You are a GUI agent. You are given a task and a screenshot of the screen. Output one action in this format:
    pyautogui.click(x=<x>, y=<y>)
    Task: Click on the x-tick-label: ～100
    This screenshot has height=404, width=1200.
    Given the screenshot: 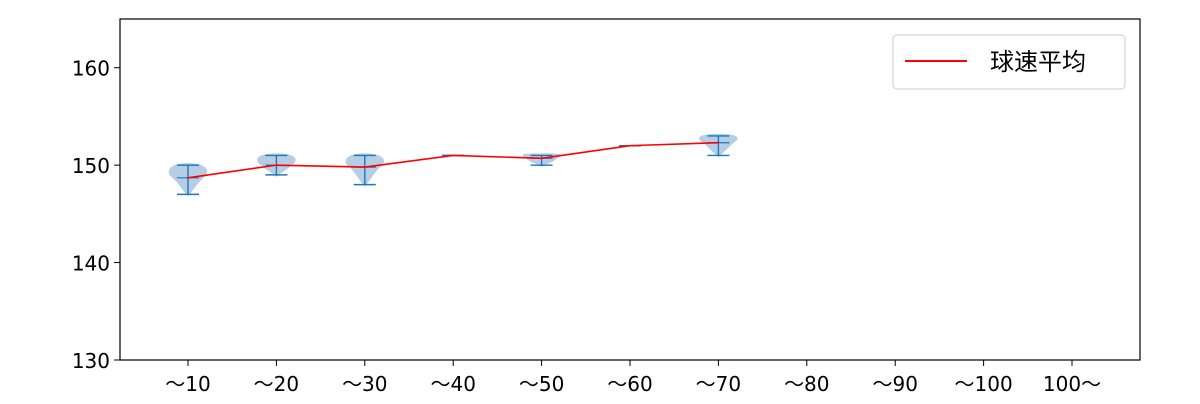 What is the action you would take?
    pyautogui.click(x=984, y=384)
    